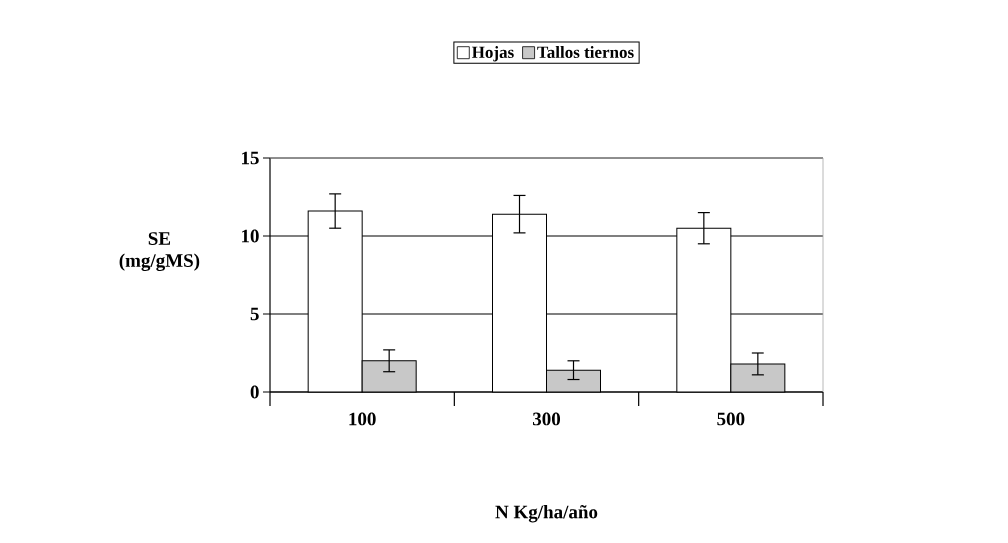 This screenshot has width=1008, height=543. Describe the element at coordinates (254, 314) in the screenshot. I see `y-tick-label: 5` at that location.